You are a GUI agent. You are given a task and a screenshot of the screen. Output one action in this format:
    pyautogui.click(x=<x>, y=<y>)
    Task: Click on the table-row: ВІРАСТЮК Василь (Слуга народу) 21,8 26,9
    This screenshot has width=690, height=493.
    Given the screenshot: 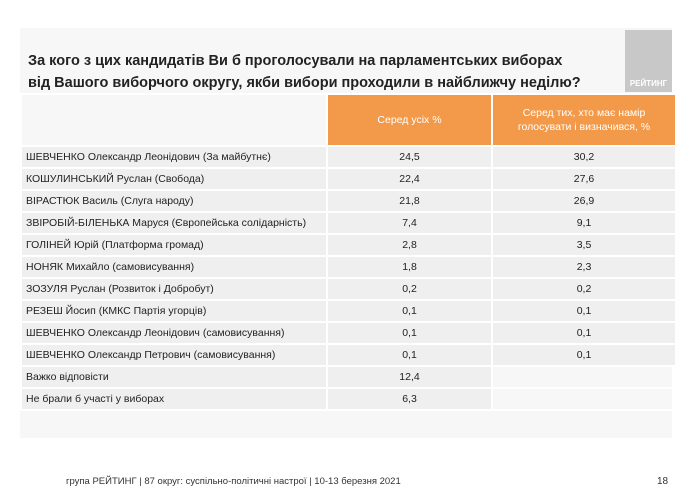 What is the action you would take?
    pyautogui.click(x=348, y=201)
    